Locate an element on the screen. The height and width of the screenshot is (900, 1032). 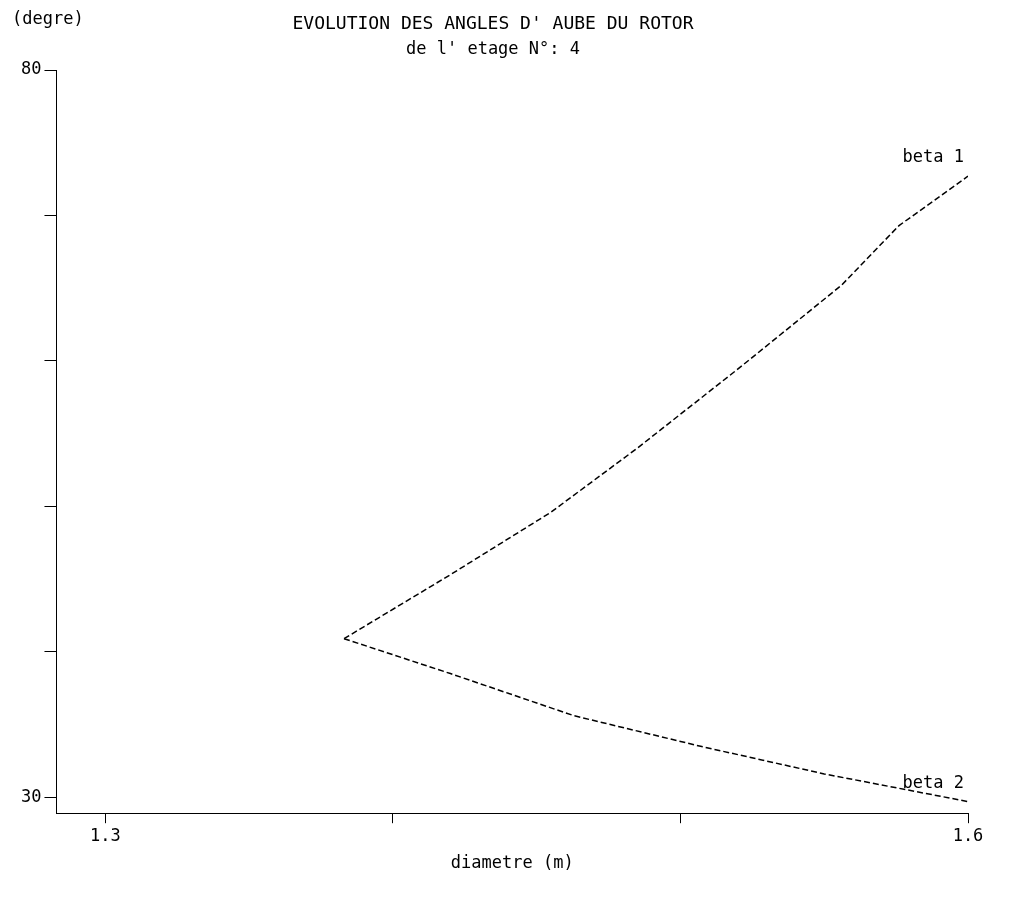
series-label: beta 2 is located at coordinates (933, 781).